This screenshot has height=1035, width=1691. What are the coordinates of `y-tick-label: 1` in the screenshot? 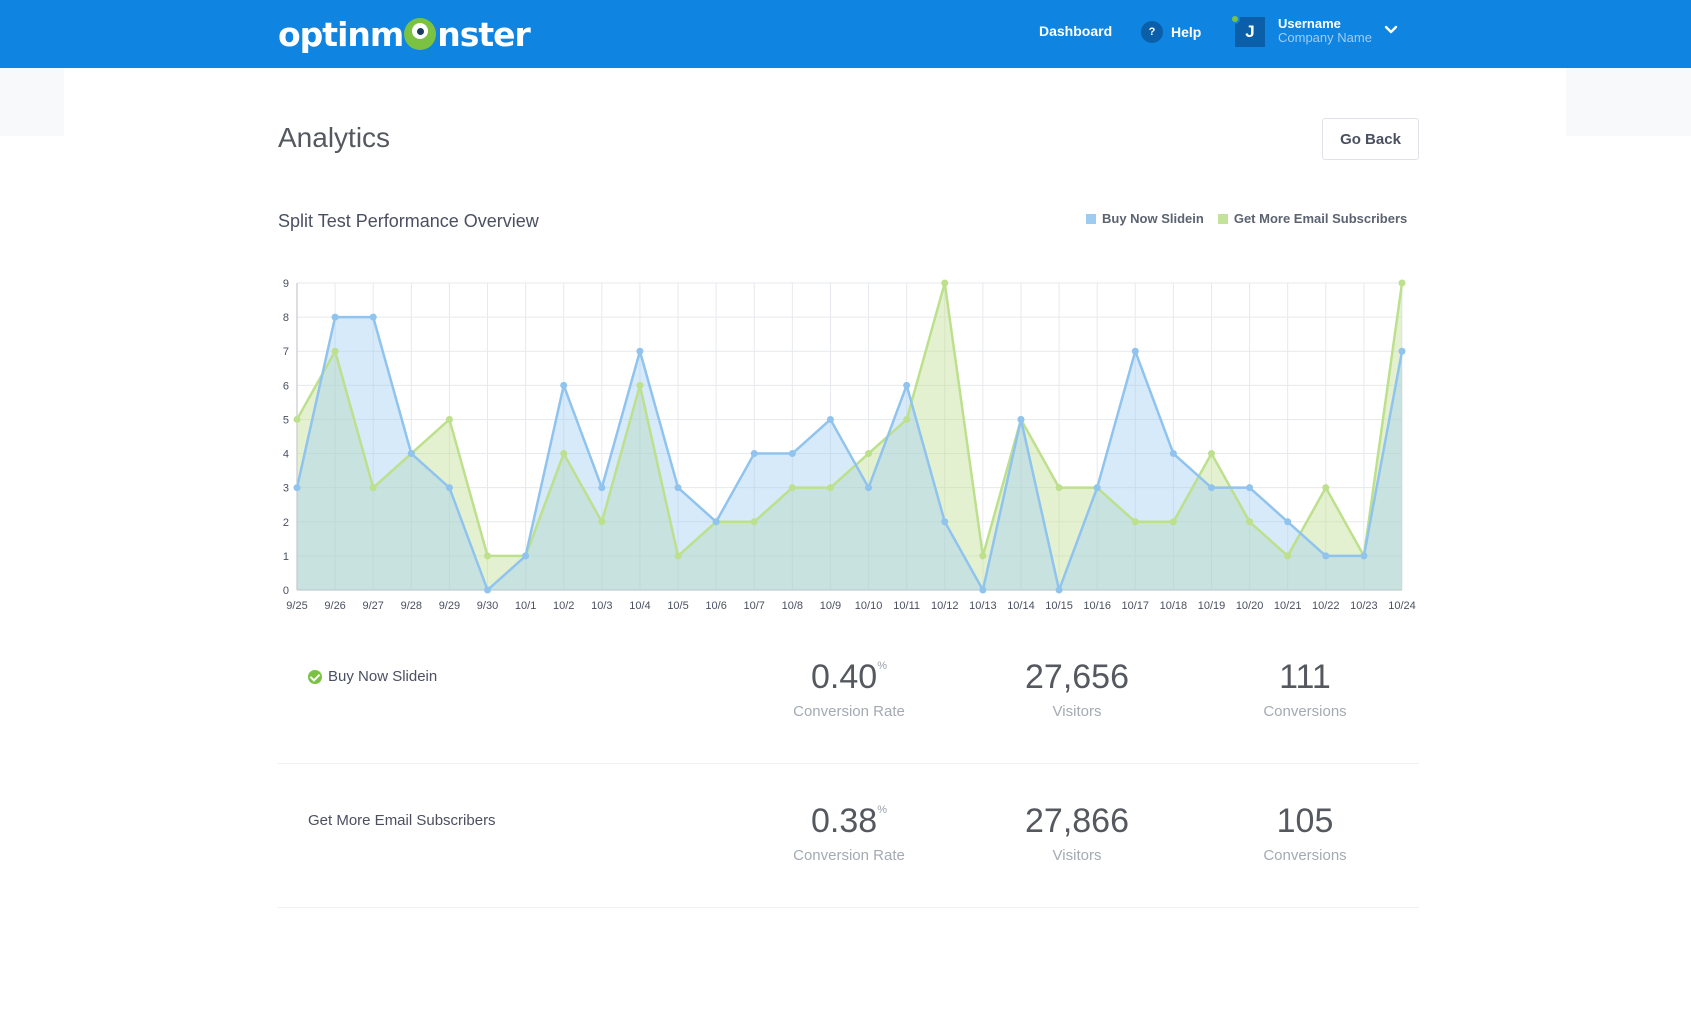 It's located at (286, 557).